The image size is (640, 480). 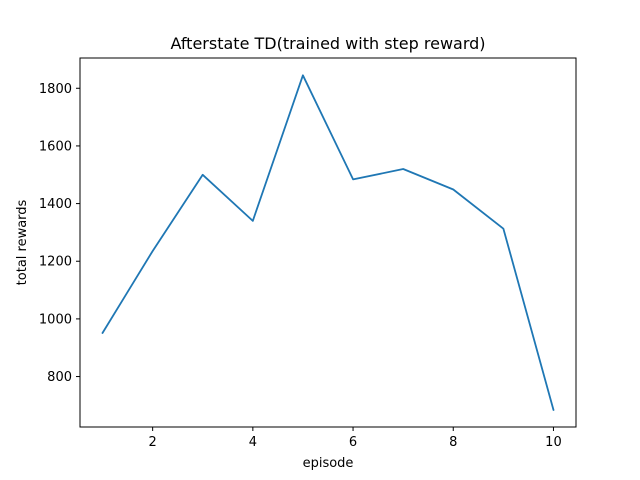 I want to click on chart-title: Afterstate TD(trained with step reward), so click(x=327, y=43).